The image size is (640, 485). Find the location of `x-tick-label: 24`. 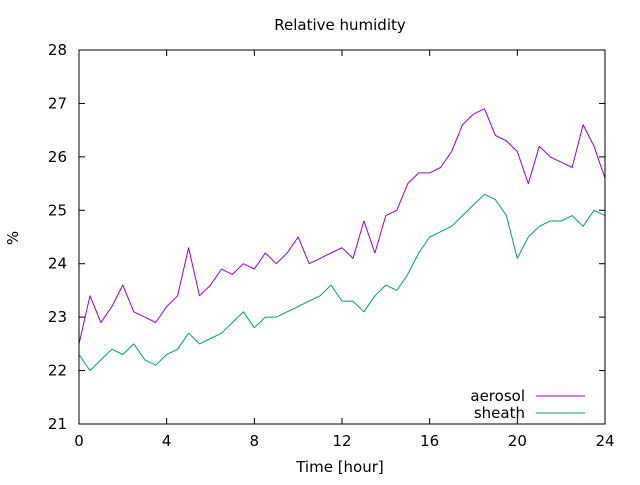

x-tick-label: 24 is located at coordinates (604, 441).